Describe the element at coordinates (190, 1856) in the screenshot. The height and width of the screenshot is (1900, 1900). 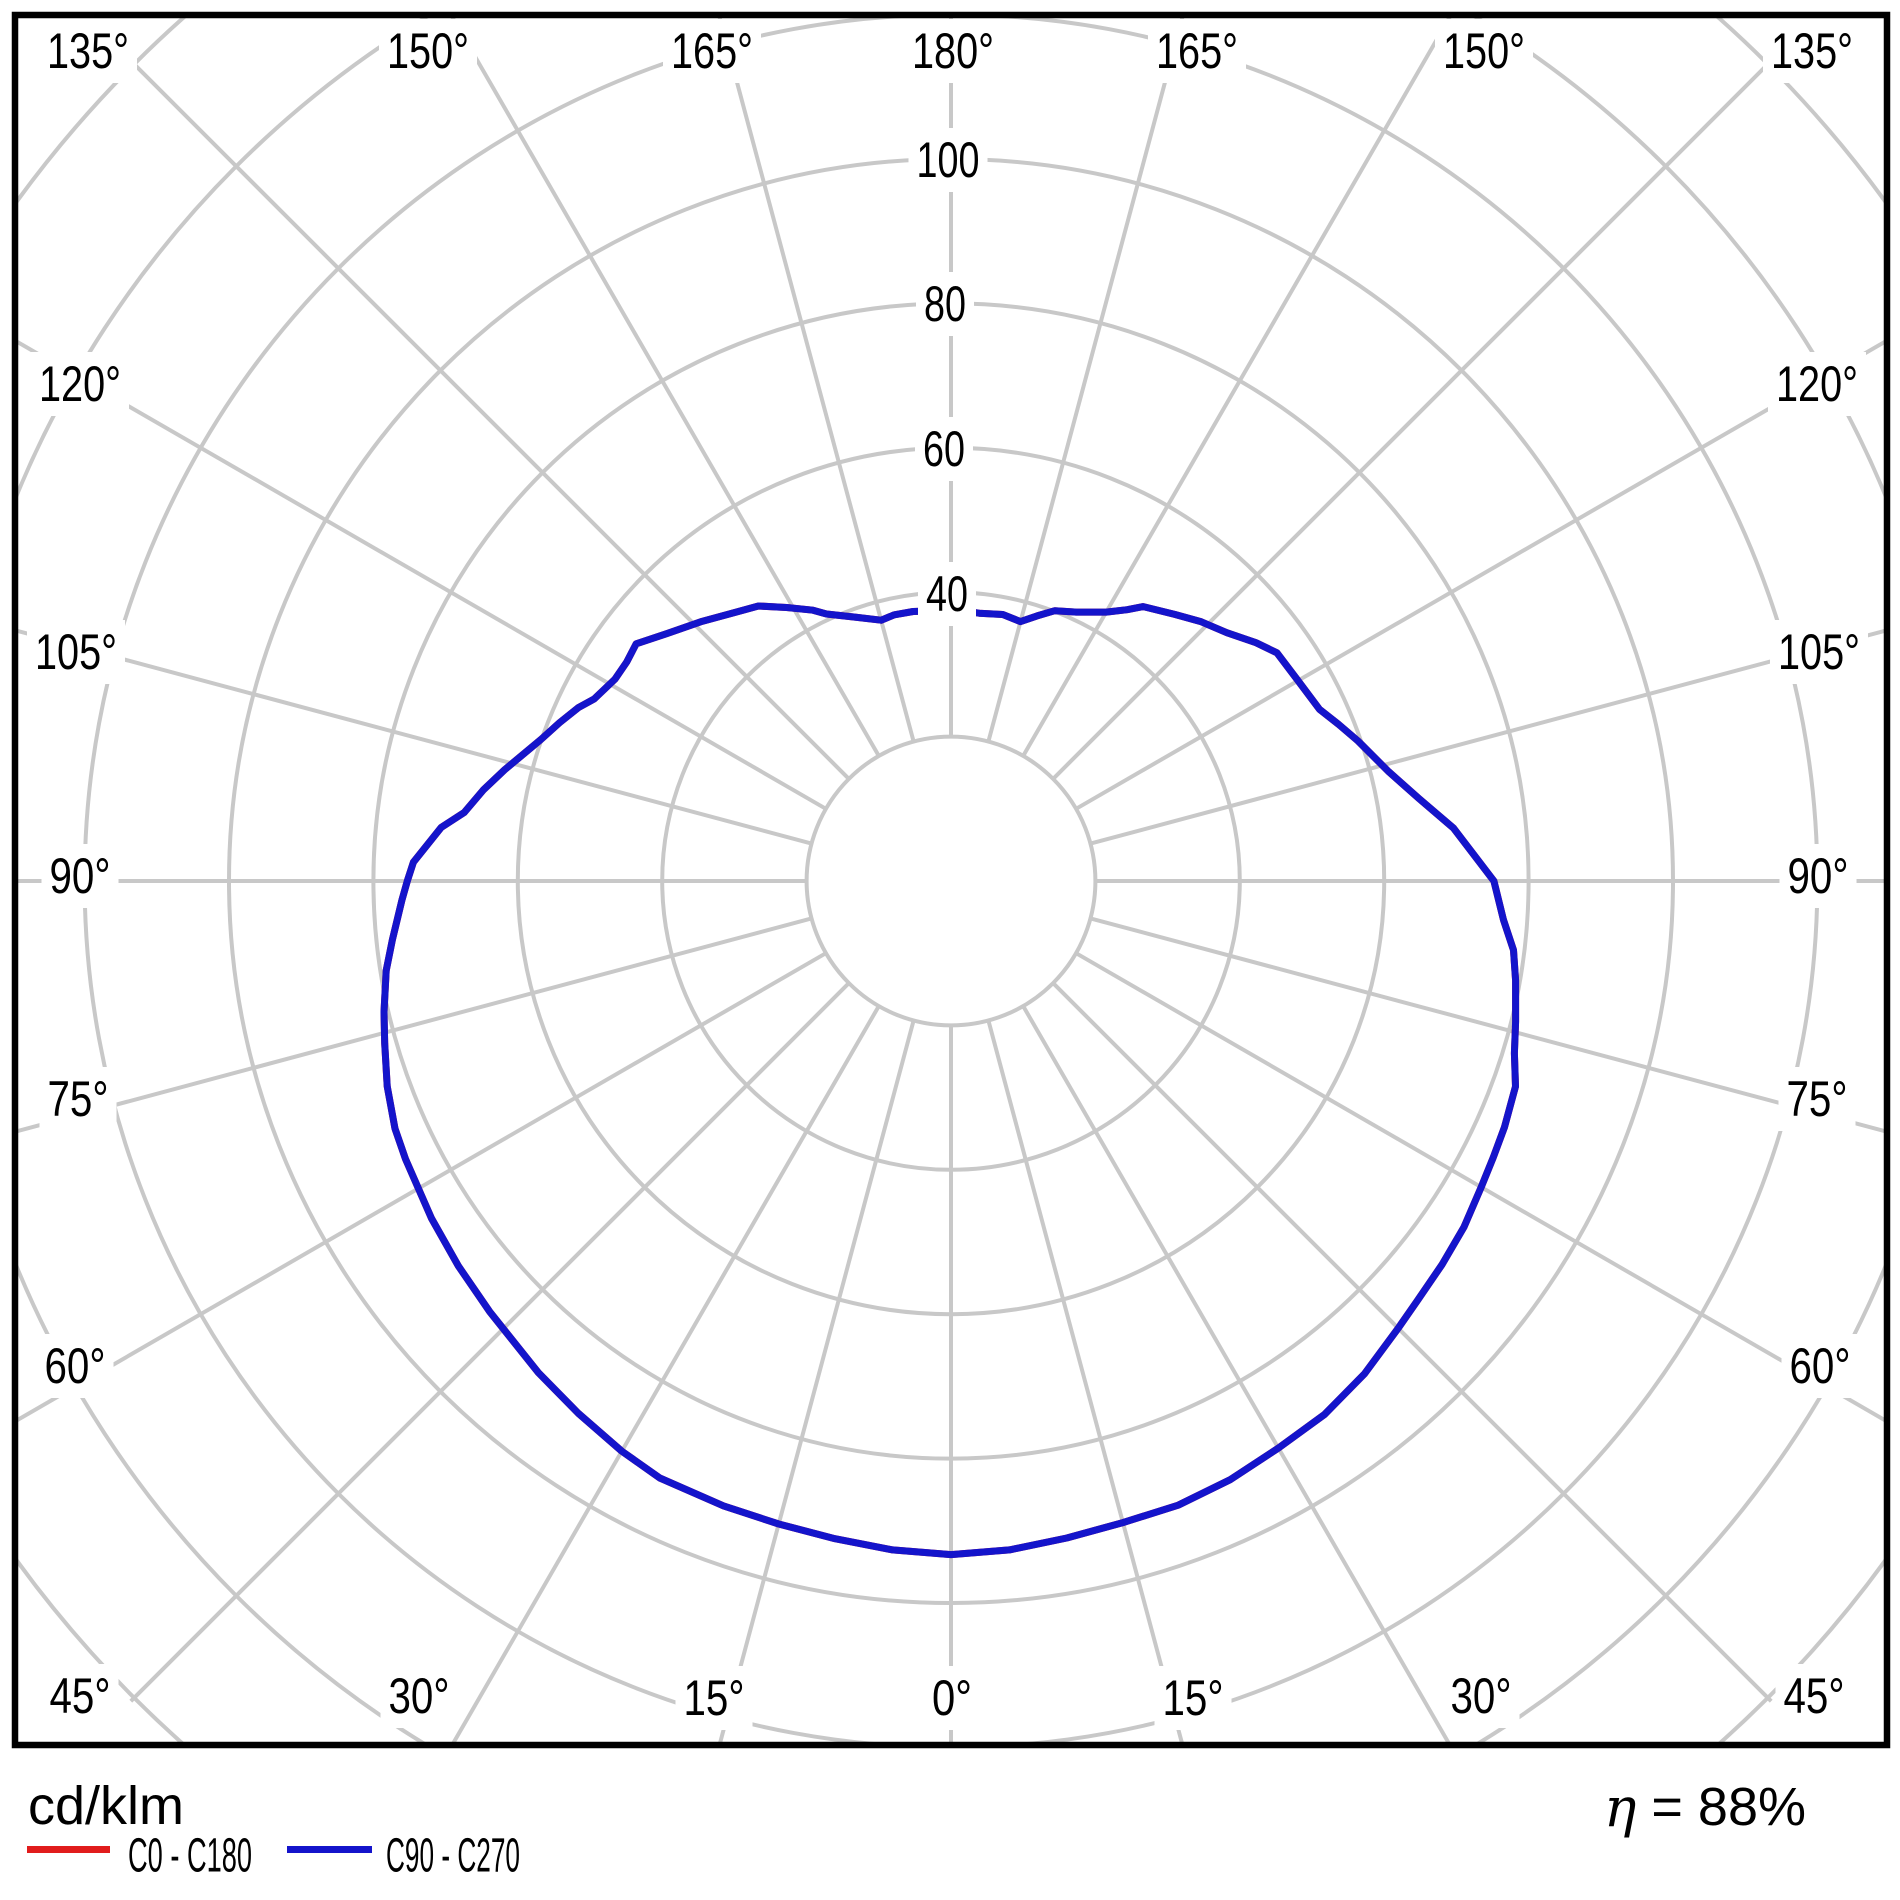
I see `legend-label-c0-c180: C0 - C180` at that location.